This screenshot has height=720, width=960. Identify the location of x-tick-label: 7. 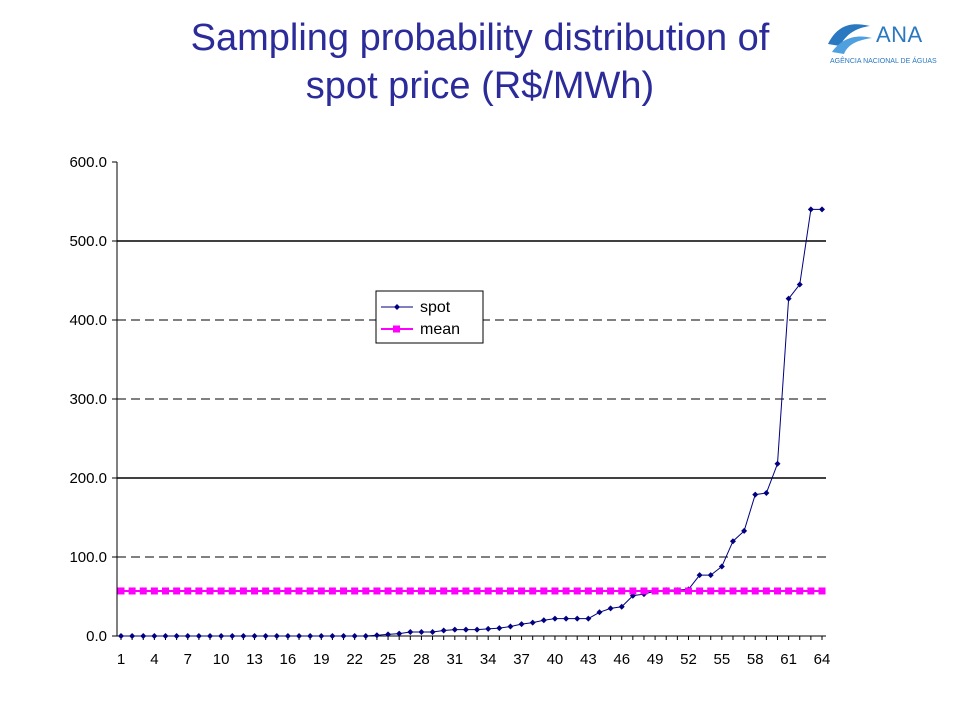
(188, 659).